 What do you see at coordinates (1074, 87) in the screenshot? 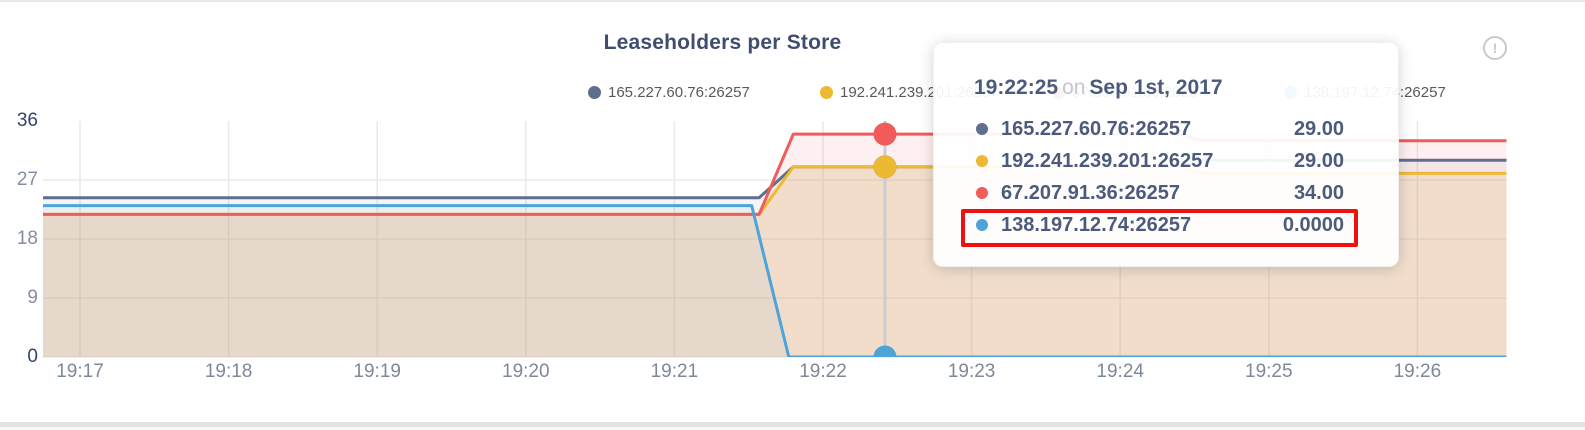
I see `tooltip-on-word: on` at bounding box center [1074, 87].